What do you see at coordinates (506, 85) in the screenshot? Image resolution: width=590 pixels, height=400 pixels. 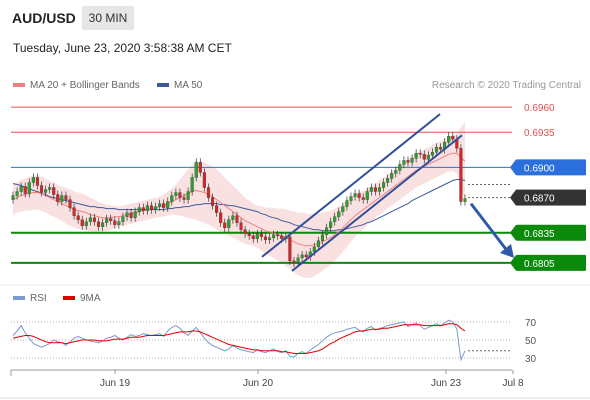 I see `credit-text: Research © 2020 Trading Central` at bounding box center [506, 85].